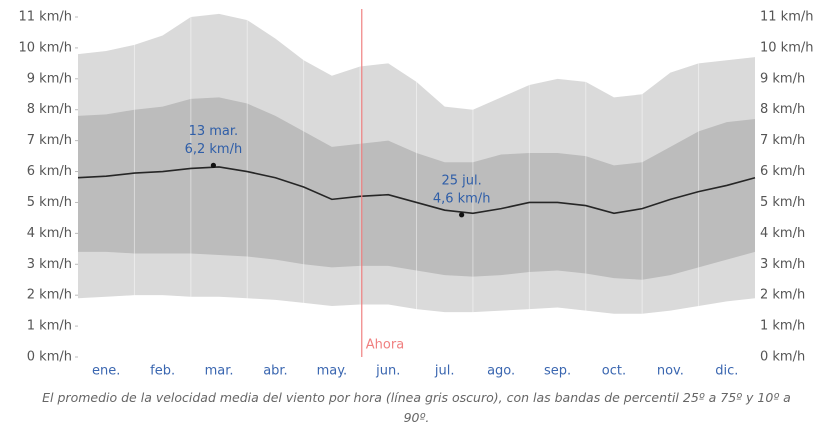 This screenshot has width=833, height=431. I want to click on mean-line, so click(416, 190).